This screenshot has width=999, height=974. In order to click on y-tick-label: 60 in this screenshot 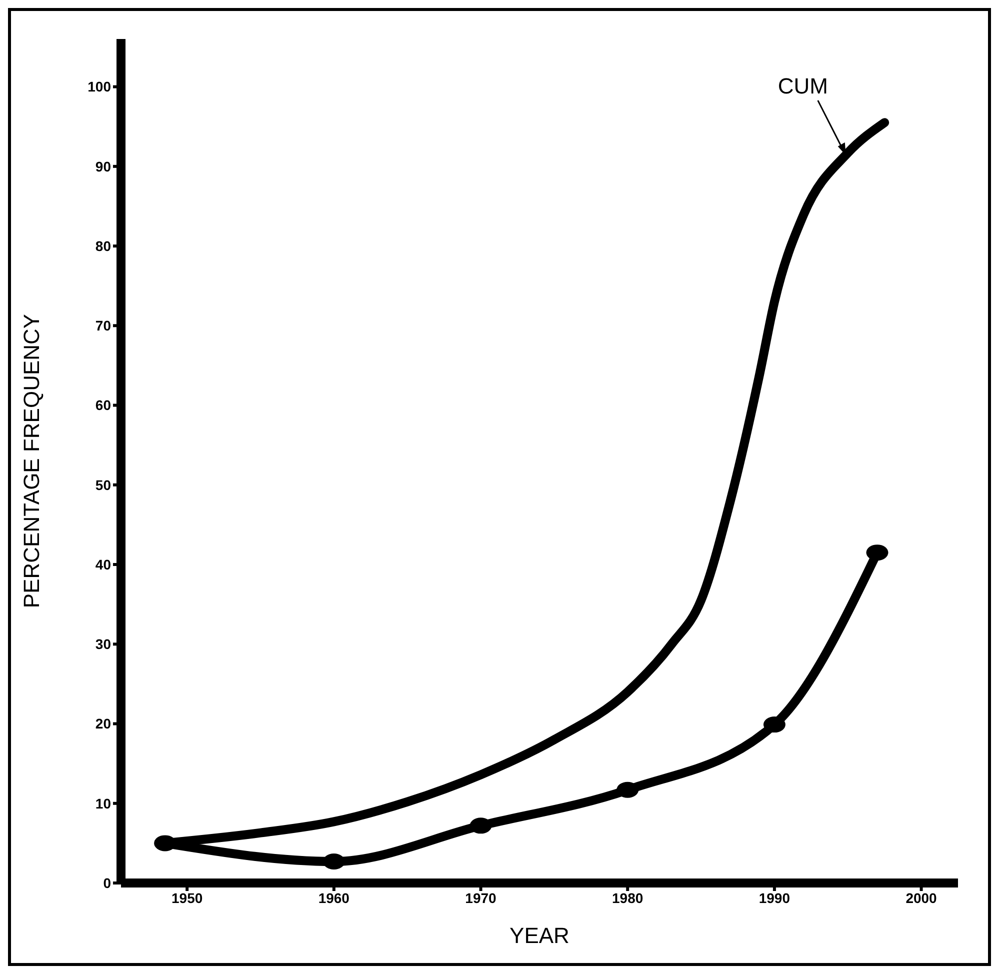, I will do `click(103, 405)`.